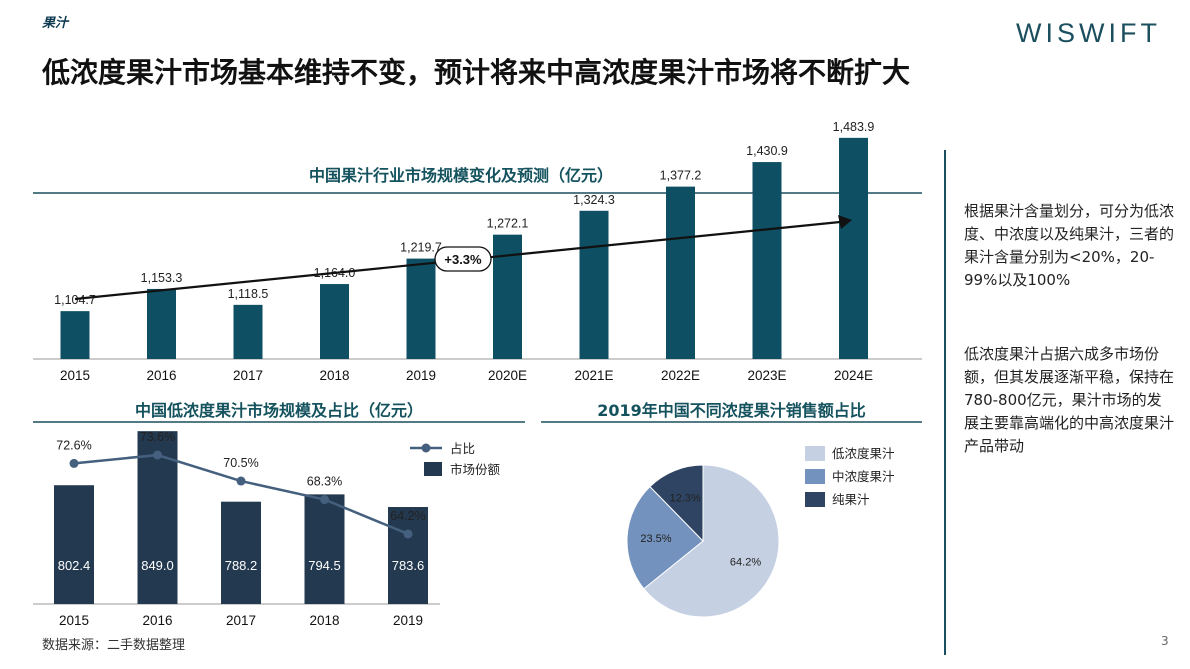  What do you see at coordinates (460, 175) in the screenshot?
I see `chart1-title: 中国果汁行业市场规模变化及预测（亿元）` at bounding box center [460, 175].